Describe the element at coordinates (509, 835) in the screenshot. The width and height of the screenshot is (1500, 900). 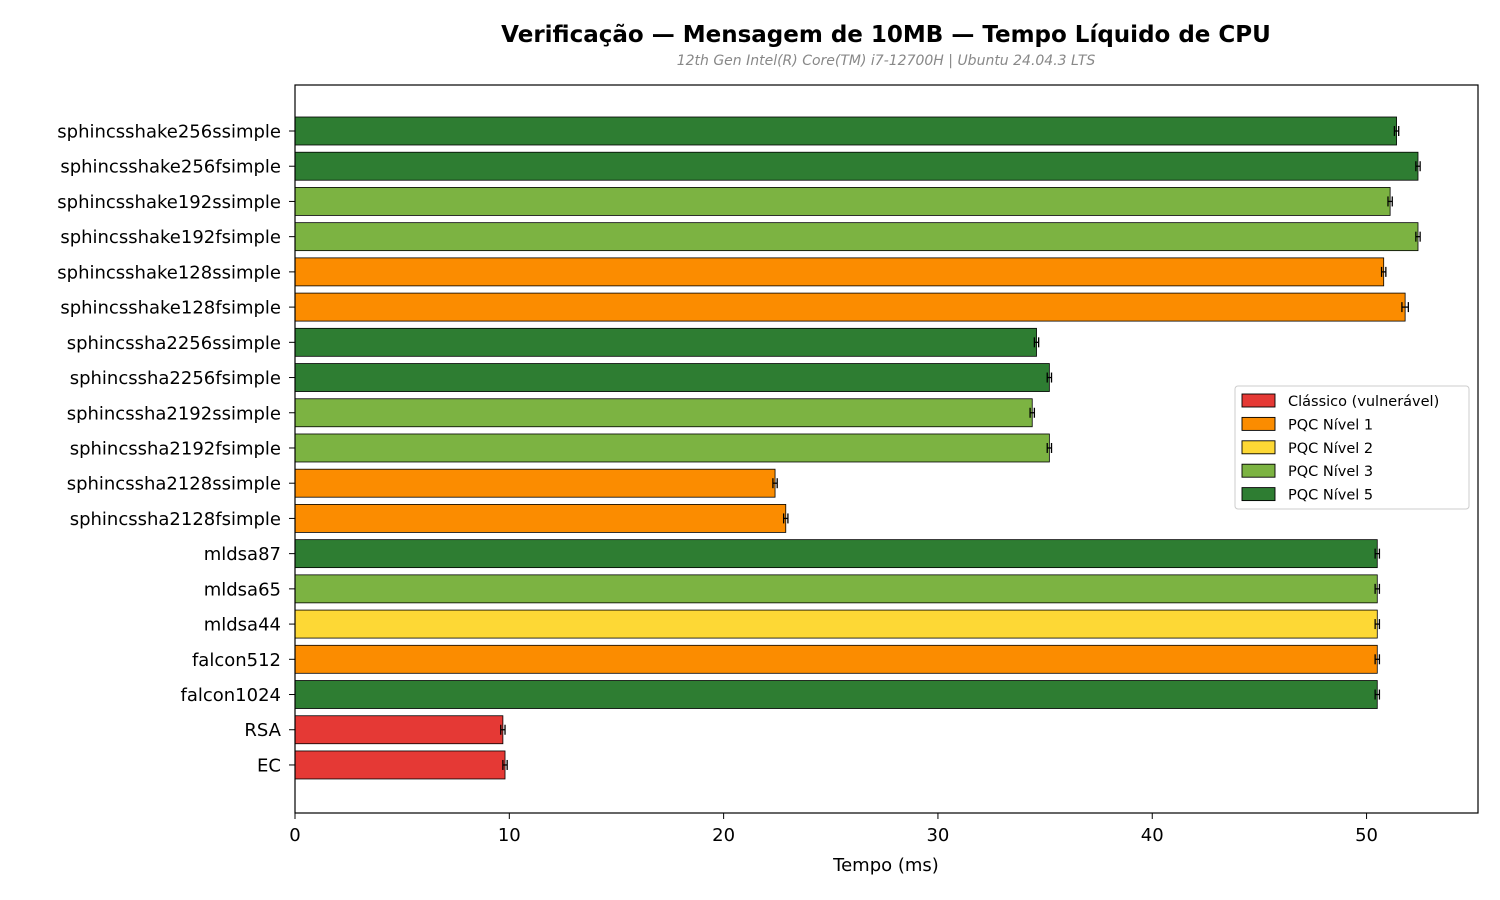
I see `x-tick-label: 10` at that location.